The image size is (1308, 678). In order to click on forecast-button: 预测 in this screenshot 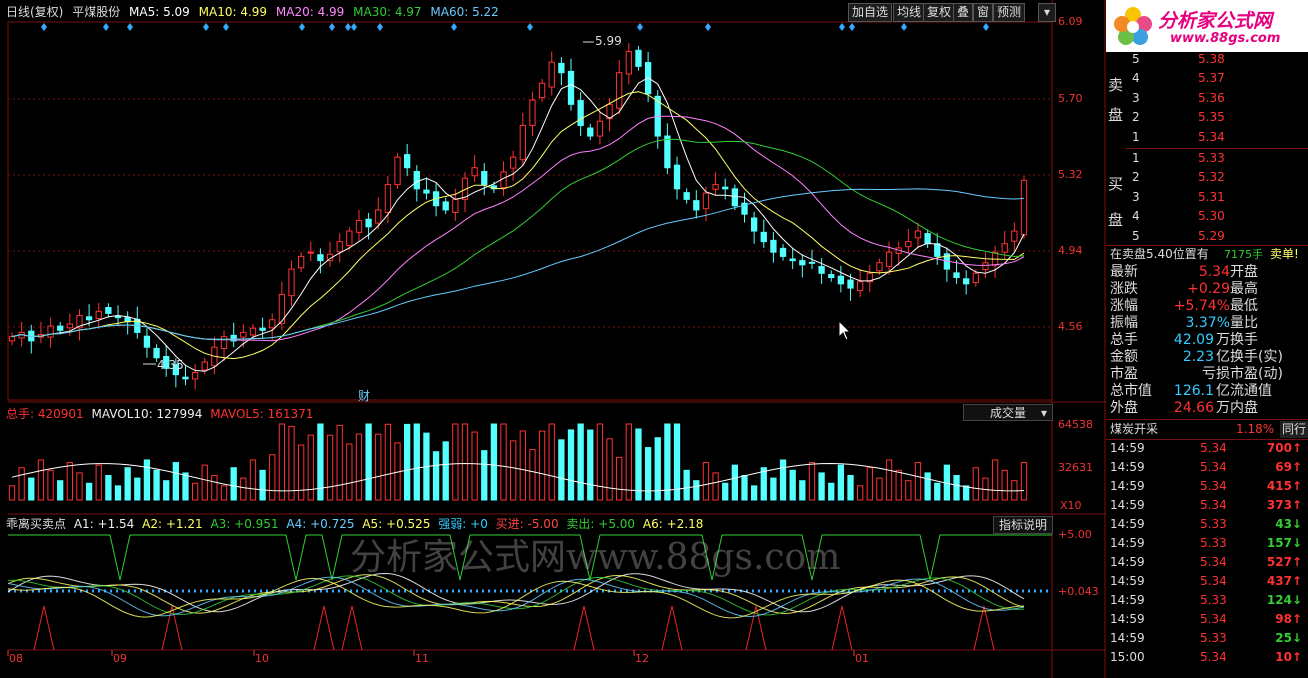, I will do `click(1009, 12)`.